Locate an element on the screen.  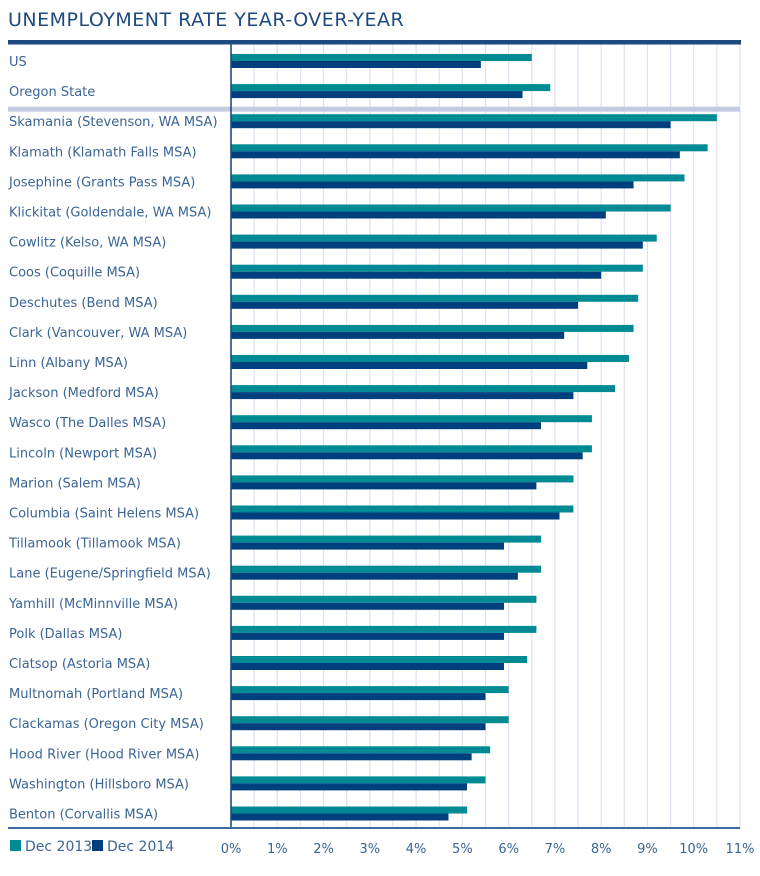
category-label: Polk (Dallas MSA) is located at coordinates (65, 634).